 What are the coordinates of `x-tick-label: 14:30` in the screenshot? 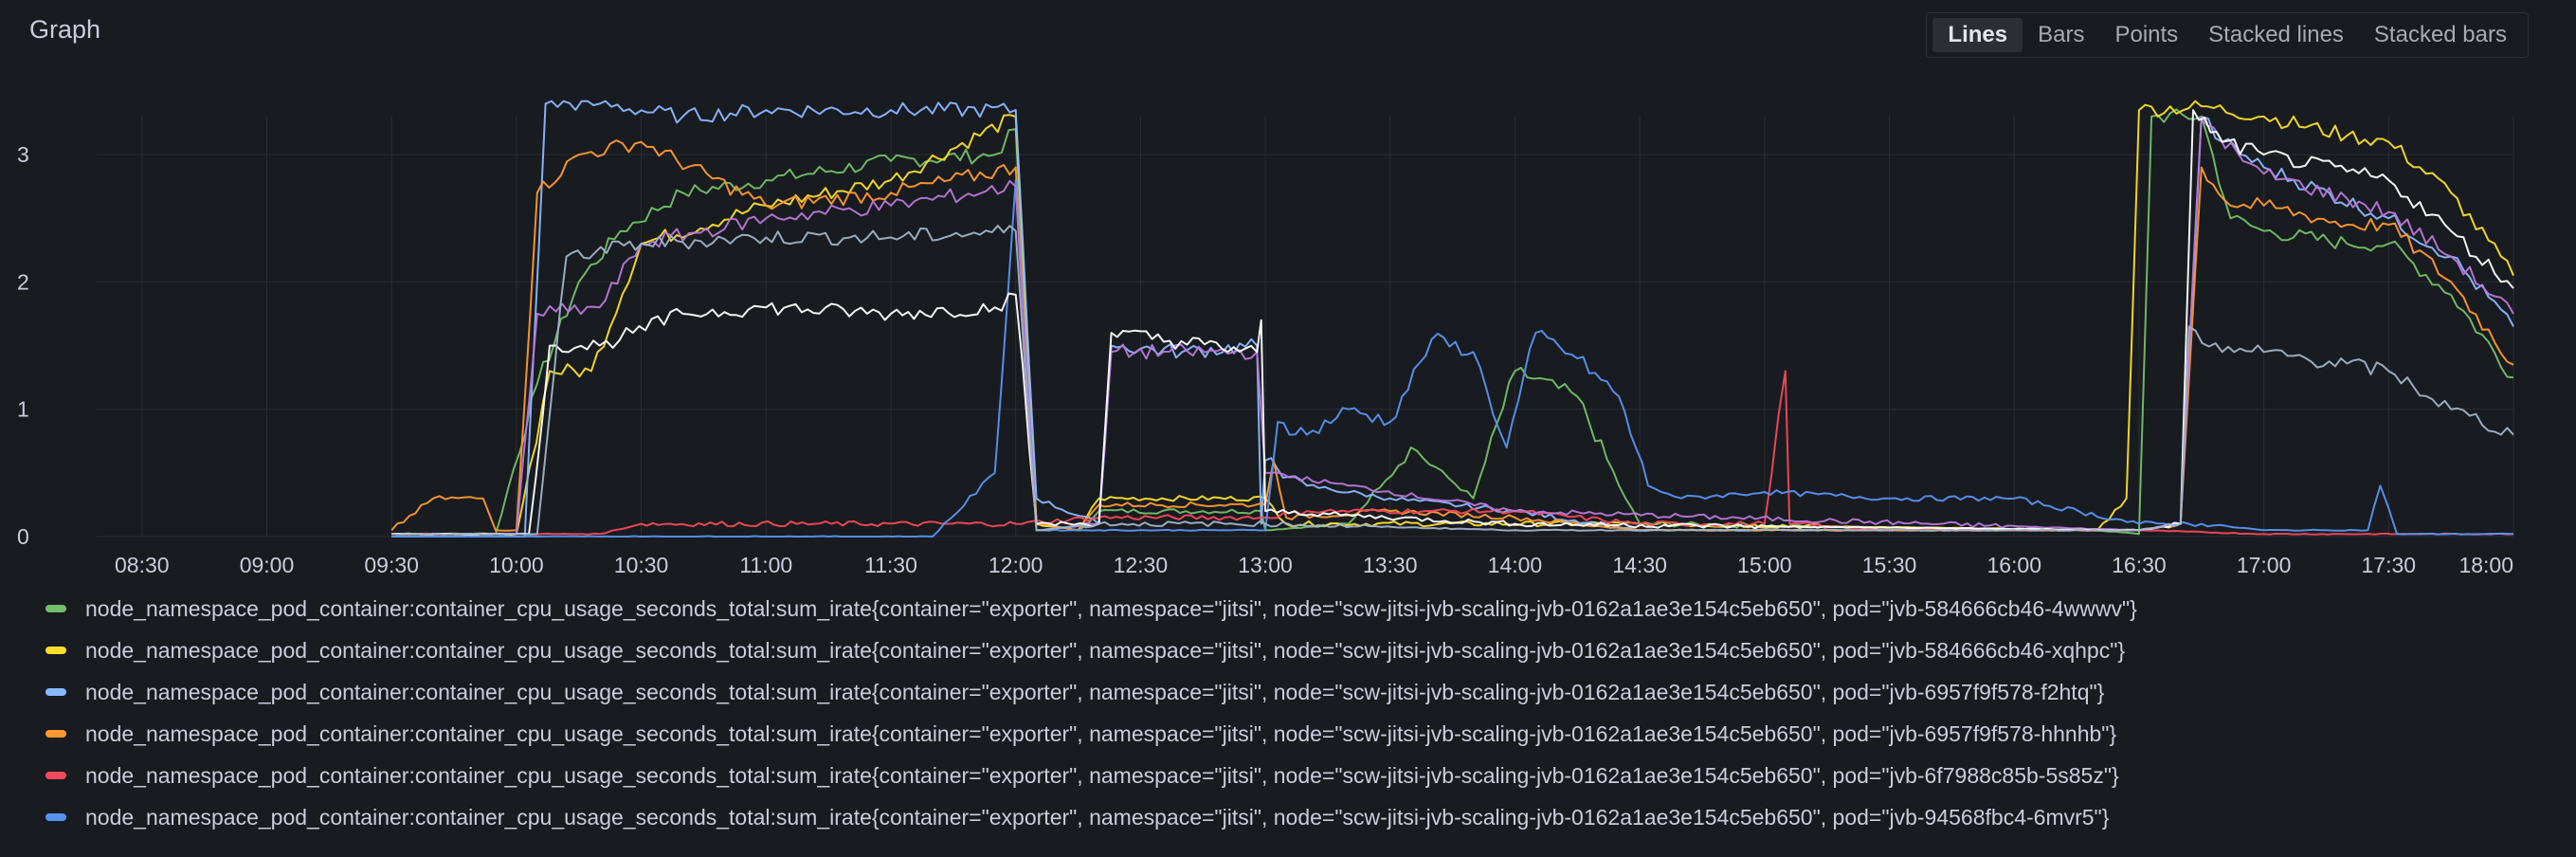 It's located at (1639, 565).